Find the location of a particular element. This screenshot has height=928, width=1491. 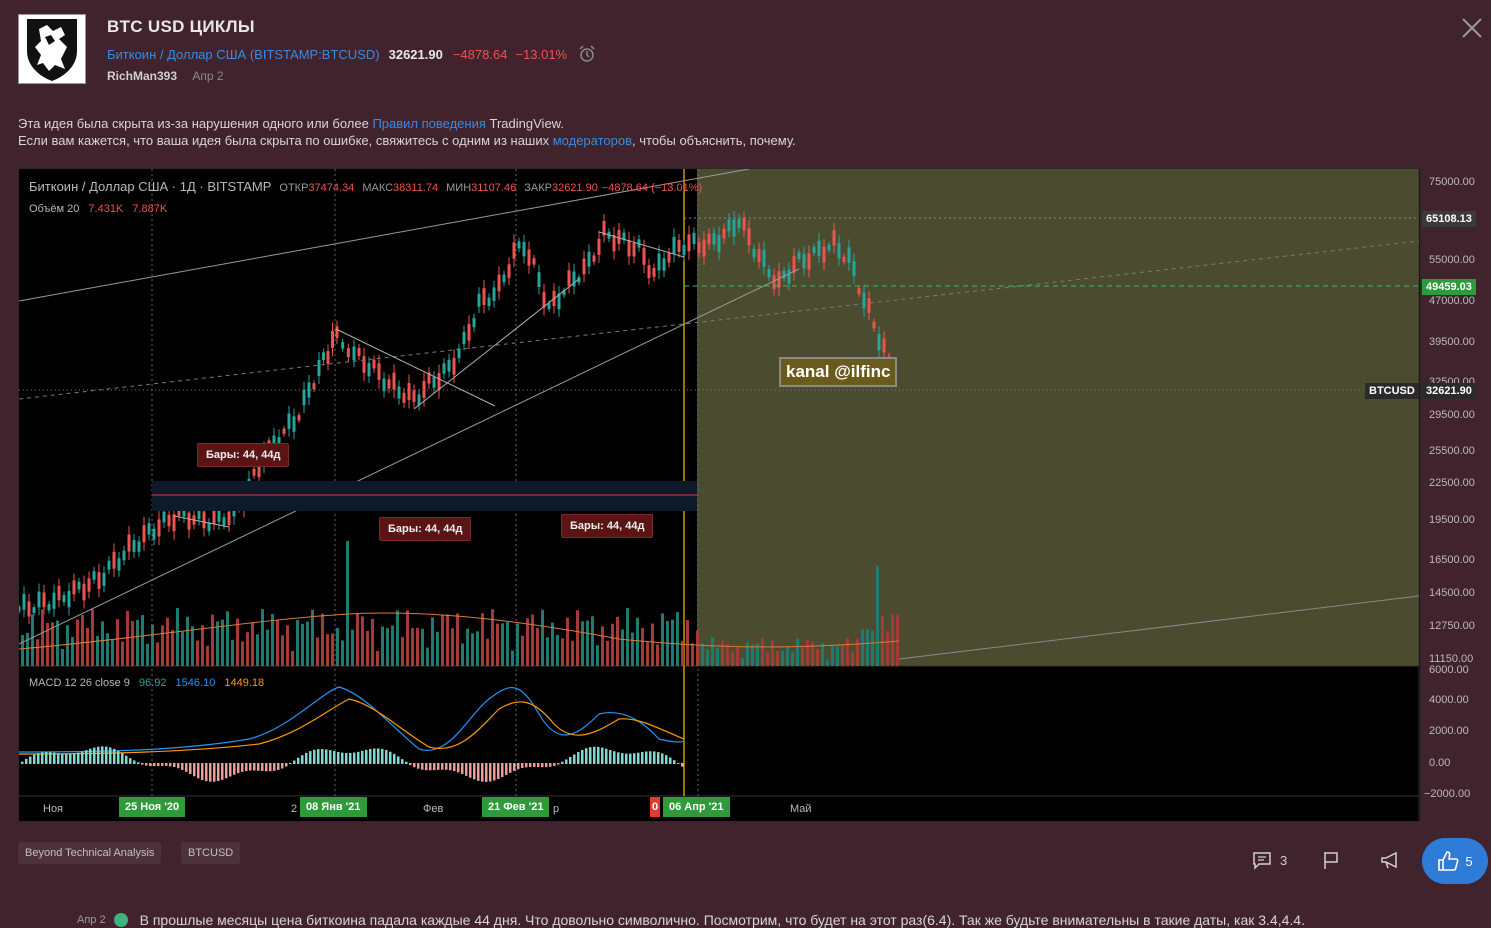

bars-label-3: Бары: 44, 44д is located at coordinates (607, 526).